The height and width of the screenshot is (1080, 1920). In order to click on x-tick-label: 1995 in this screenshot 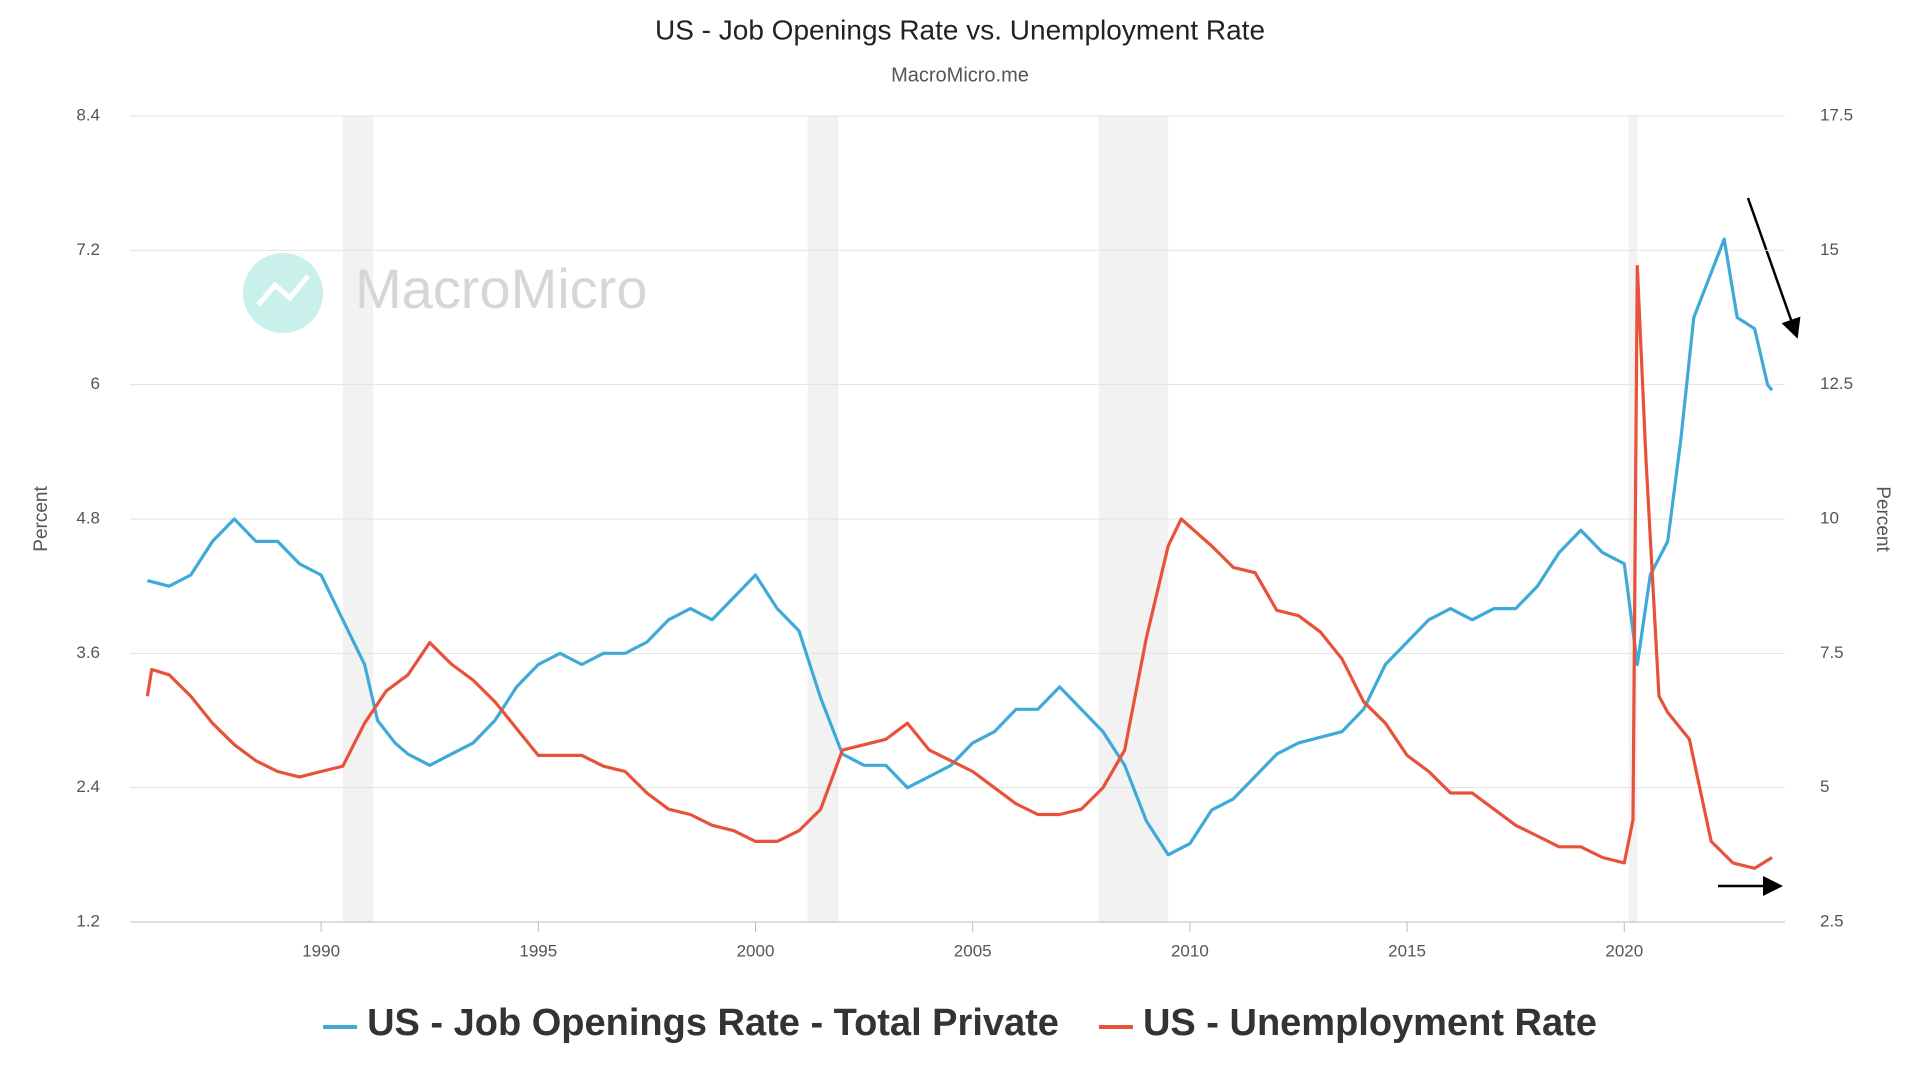, I will do `click(538, 950)`.